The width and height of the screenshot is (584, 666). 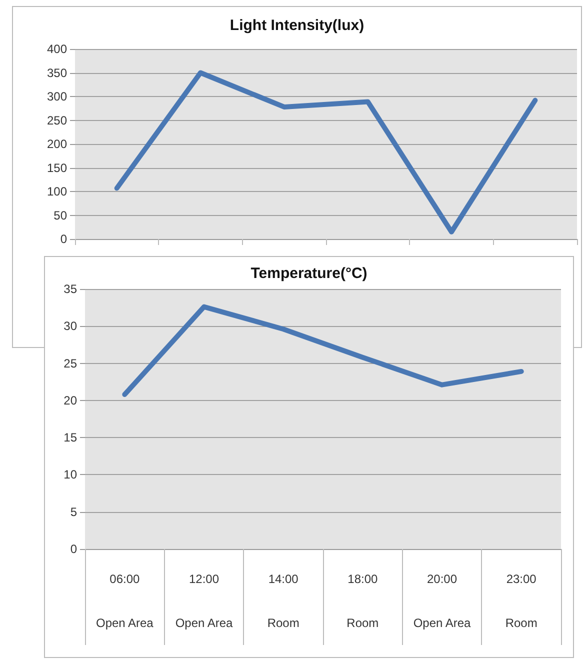 I want to click on y-tick-label: 400, so click(x=57, y=49).